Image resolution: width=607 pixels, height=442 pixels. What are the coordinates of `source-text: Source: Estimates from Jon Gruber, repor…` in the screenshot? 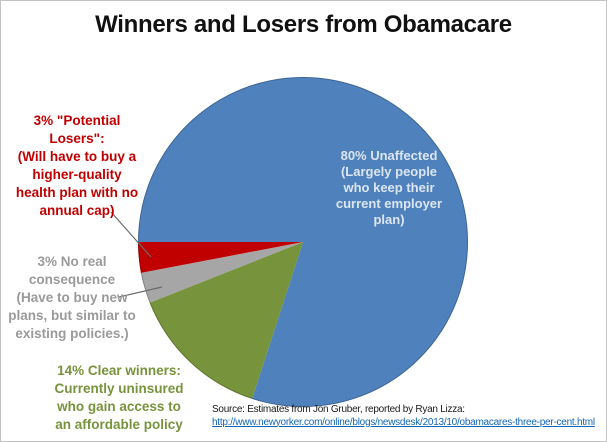 It's located at (338, 409).